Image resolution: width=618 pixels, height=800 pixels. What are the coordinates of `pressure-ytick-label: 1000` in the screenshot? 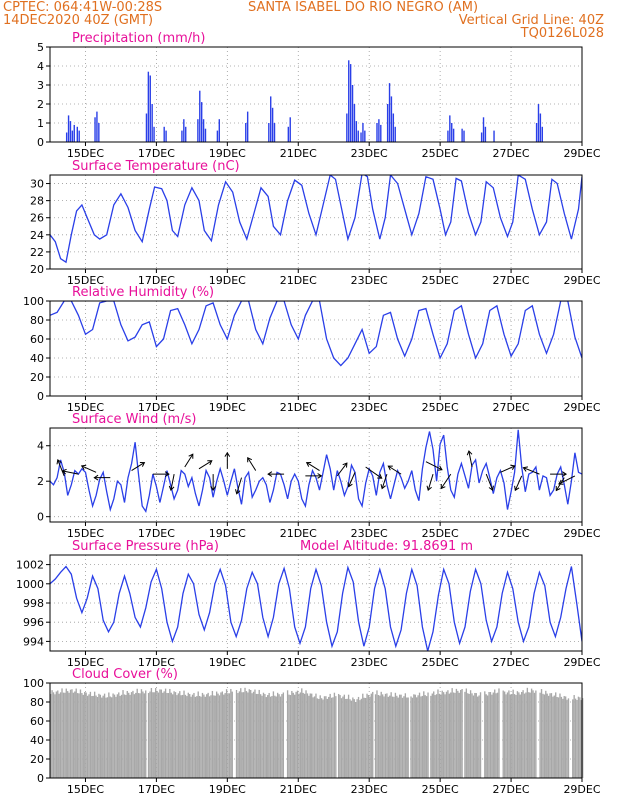 It's located at (30, 584).